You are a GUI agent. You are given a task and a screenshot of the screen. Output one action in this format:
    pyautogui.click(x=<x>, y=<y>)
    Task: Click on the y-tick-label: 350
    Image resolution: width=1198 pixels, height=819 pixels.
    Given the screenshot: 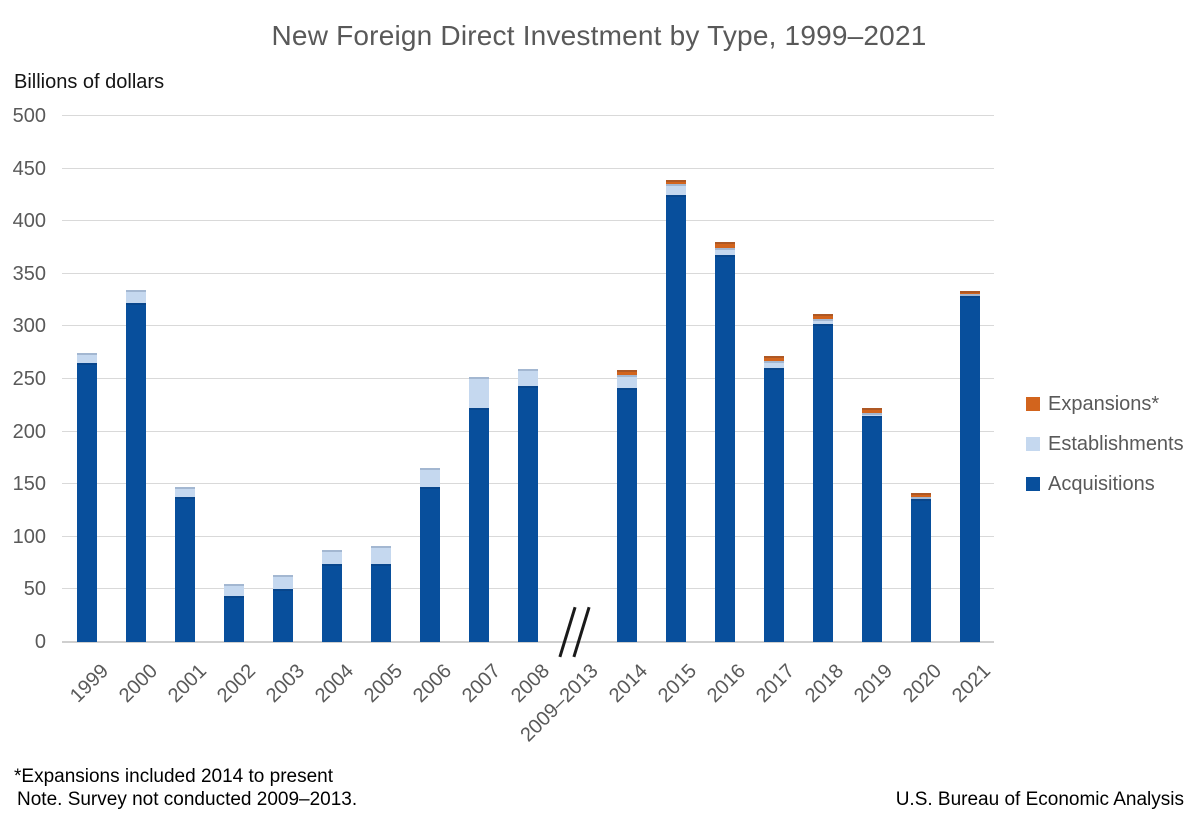 What is the action you would take?
    pyautogui.click(x=29, y=273)
    